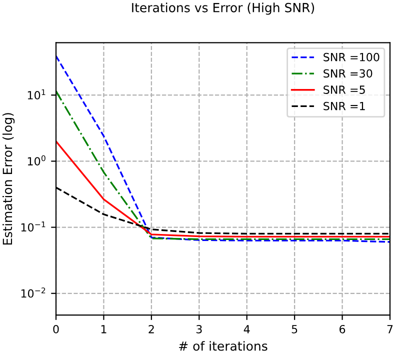 This screenshot has width=400, height=356. What do you see at coordinates (223, 346) in the screenshot?
I see `x-axis-title: # of iterations` at bounding box center [223, 346].